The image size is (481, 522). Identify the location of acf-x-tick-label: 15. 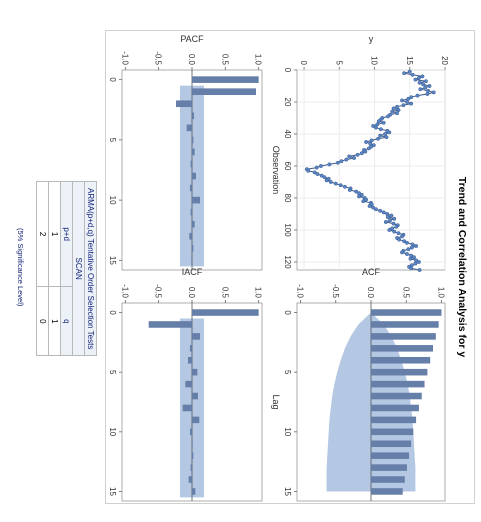
(287, 491).